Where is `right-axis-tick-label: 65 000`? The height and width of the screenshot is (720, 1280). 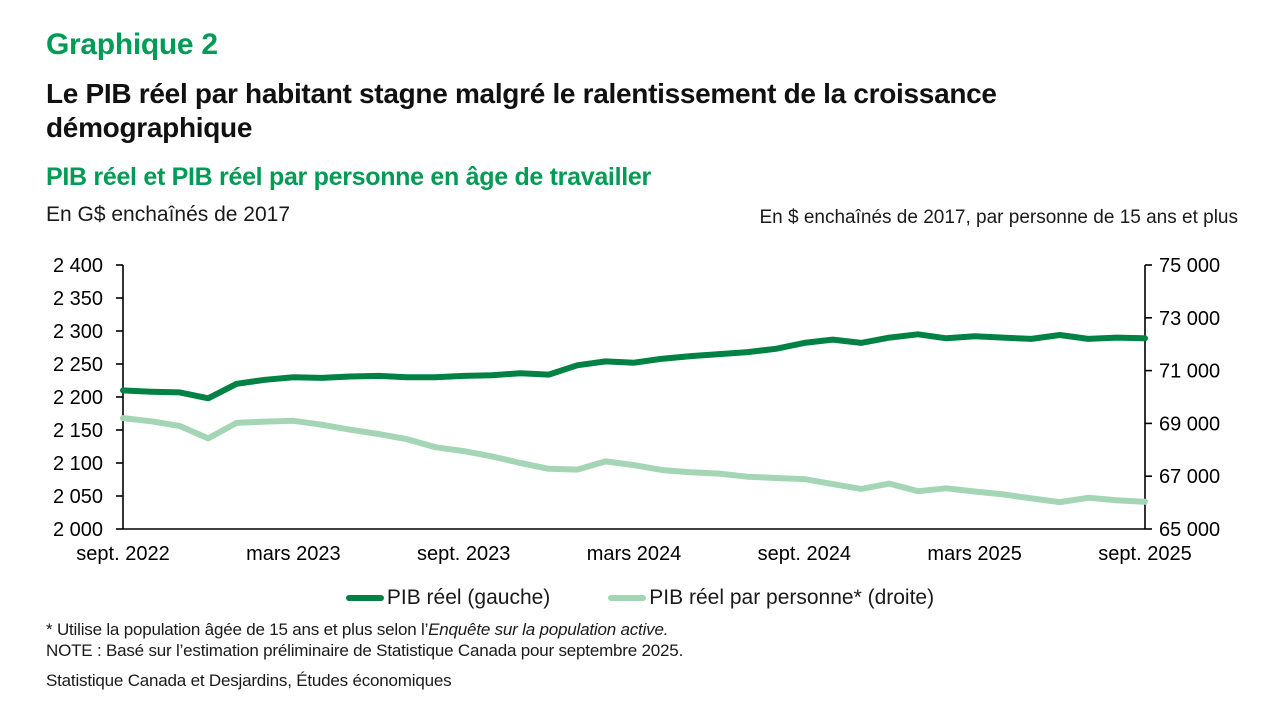
right-axis-tick-label: 65 000 is located at coordinates (1189, 530).